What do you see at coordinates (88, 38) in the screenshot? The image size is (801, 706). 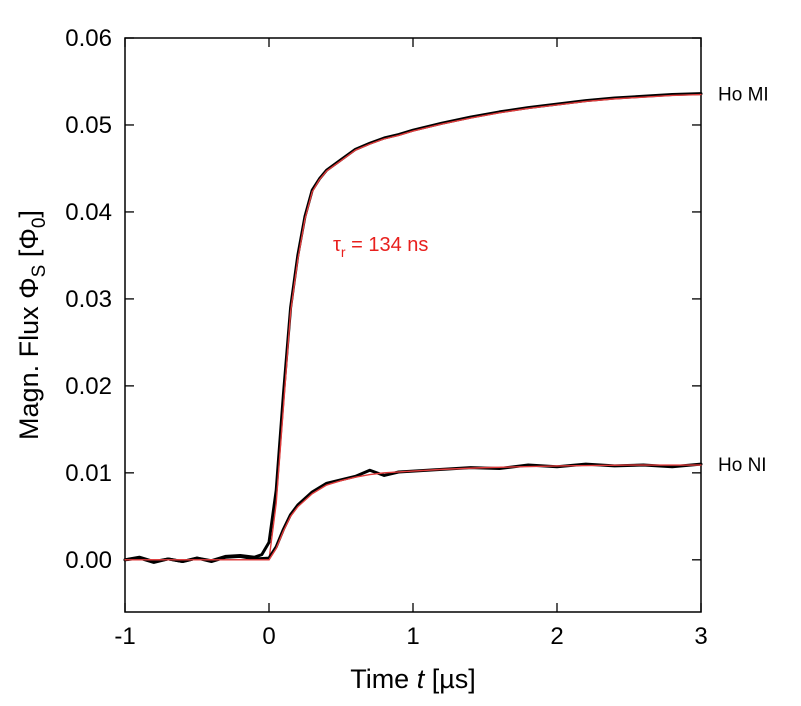 I see `y-tick-label: 0.06` at bounding box center [88, 38].